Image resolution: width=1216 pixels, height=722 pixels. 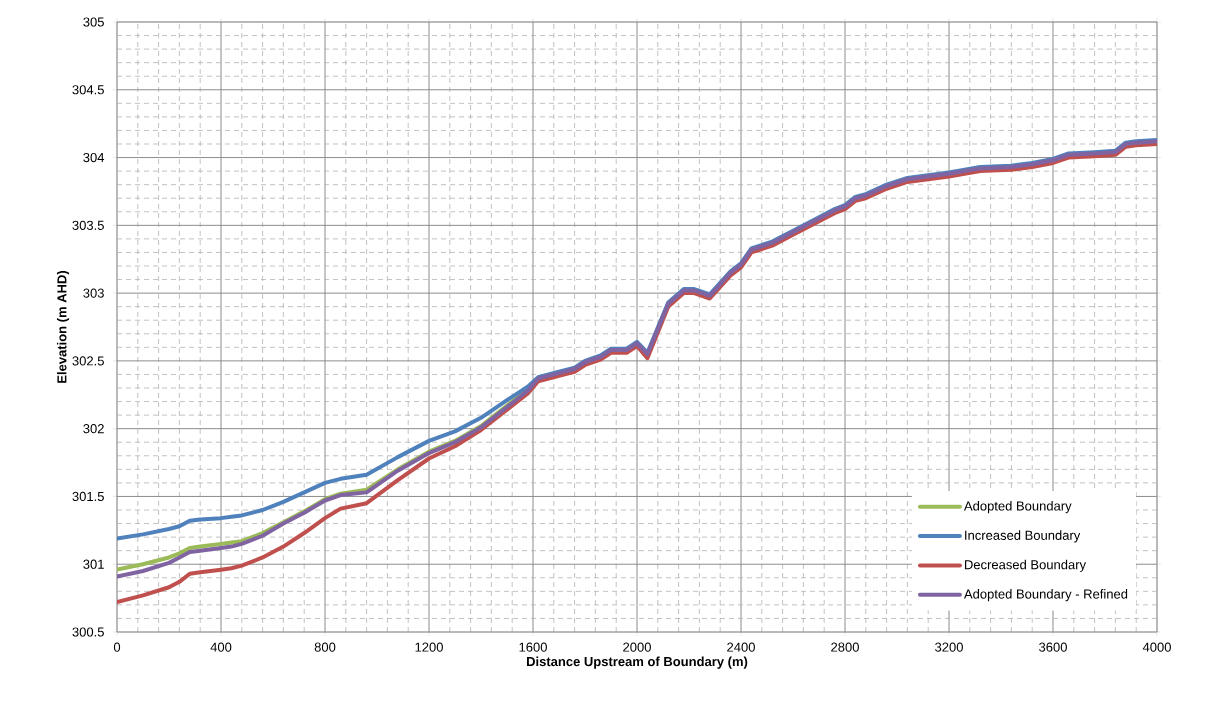 I want to click on y-tick-label: 304.5, so click(x=88, y=90).